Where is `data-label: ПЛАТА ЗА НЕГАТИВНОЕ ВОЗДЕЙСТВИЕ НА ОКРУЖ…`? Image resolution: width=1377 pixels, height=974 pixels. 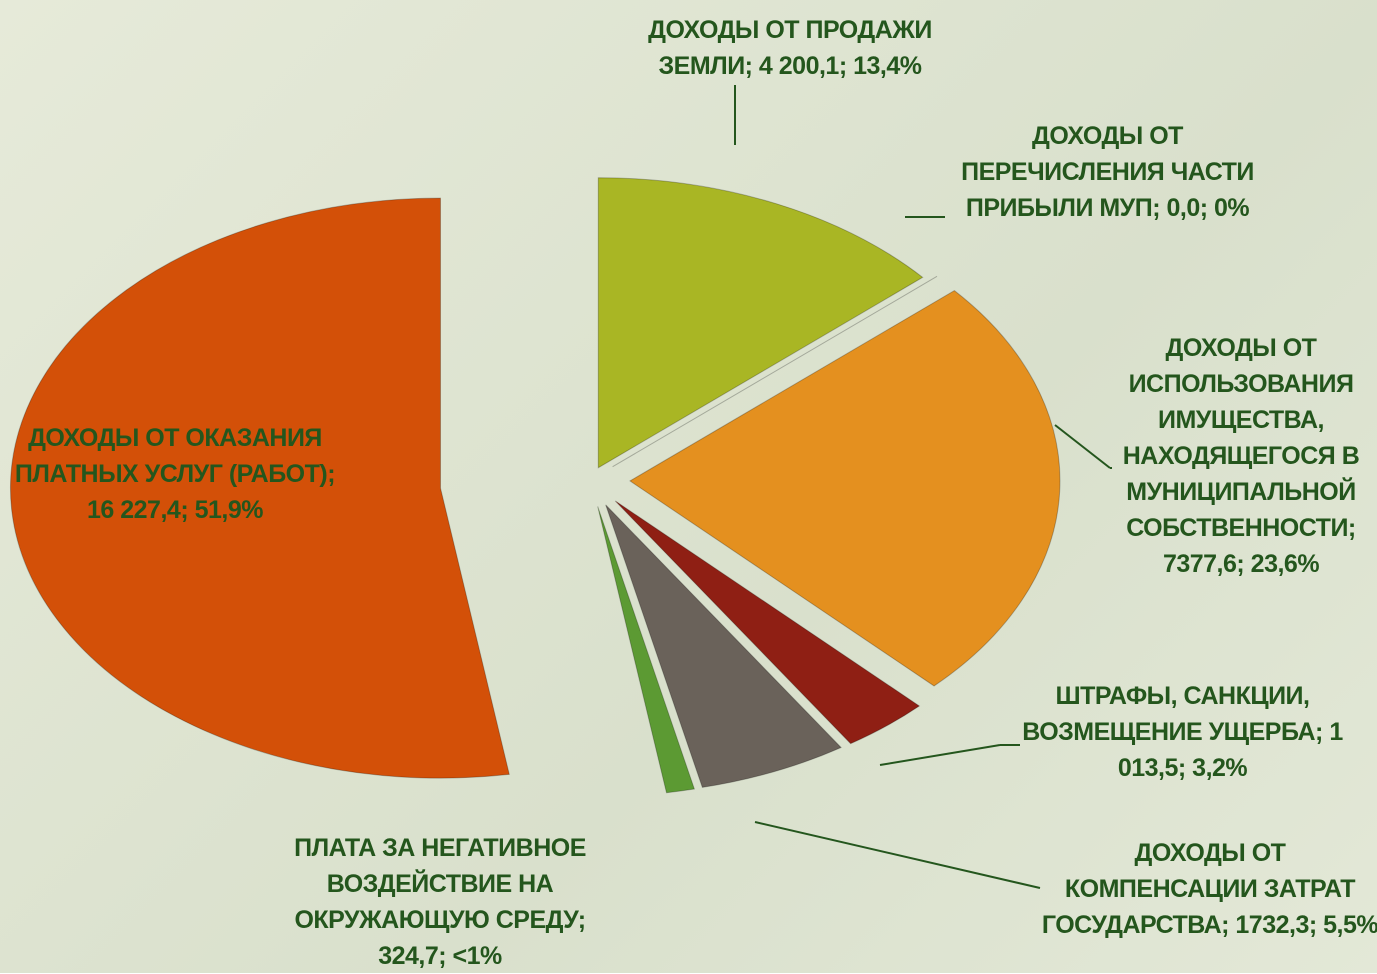 data-label: ПЛАТА ЗА НЕГАТИВНОЕ ВОЗДЕЙСТВИЕ НА ОКРУЖ… is located at coordinates (440, 902).